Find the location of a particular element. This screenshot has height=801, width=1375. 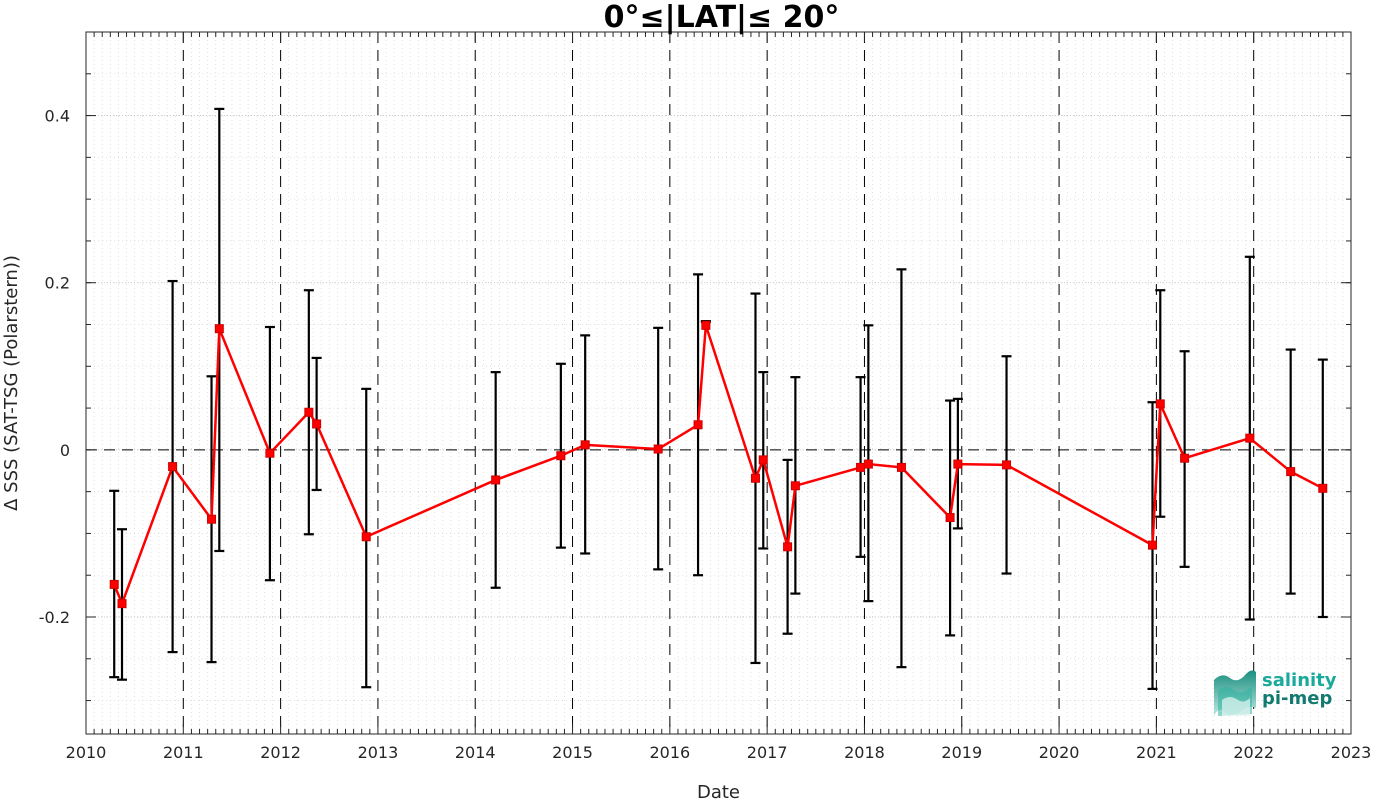

x-tick-label: 2020 is located at coordinates (1059, 752).